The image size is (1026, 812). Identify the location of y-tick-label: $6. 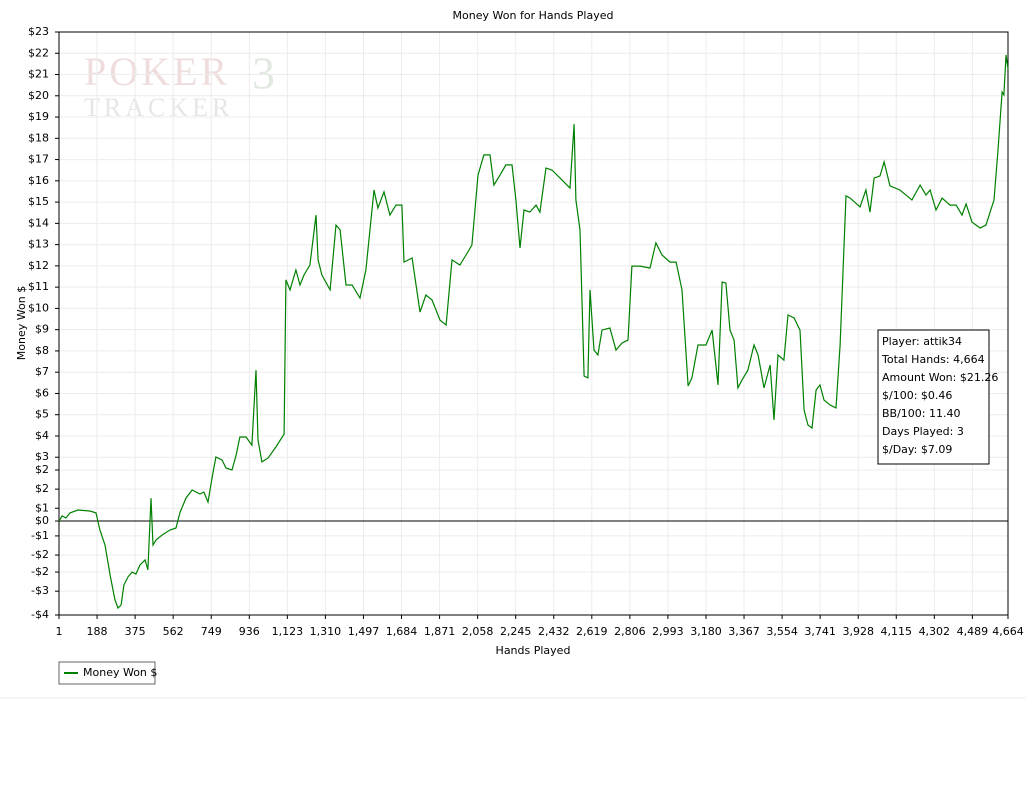
(42, 392).